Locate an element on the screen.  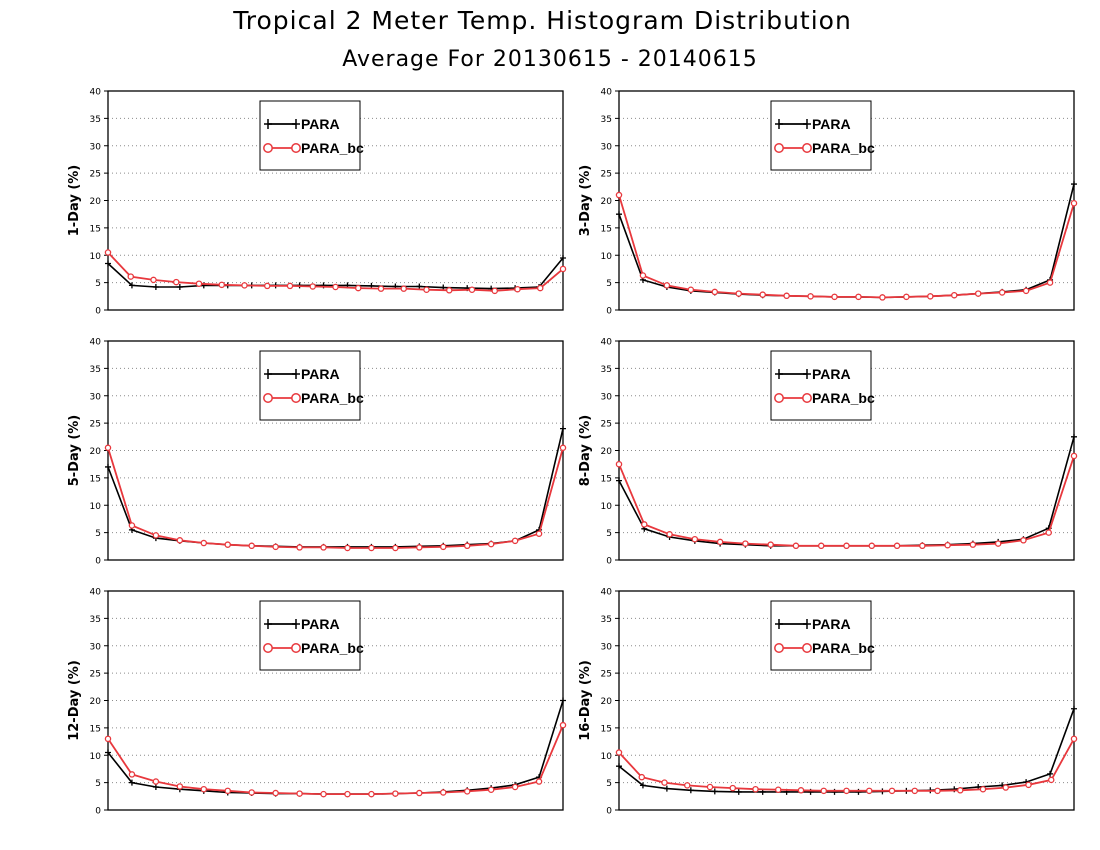
panel-6: 0 5 10 15 20 25 30 35 40 16-Day (%) PARA PARA_bc is located at coordinates (828, 702).